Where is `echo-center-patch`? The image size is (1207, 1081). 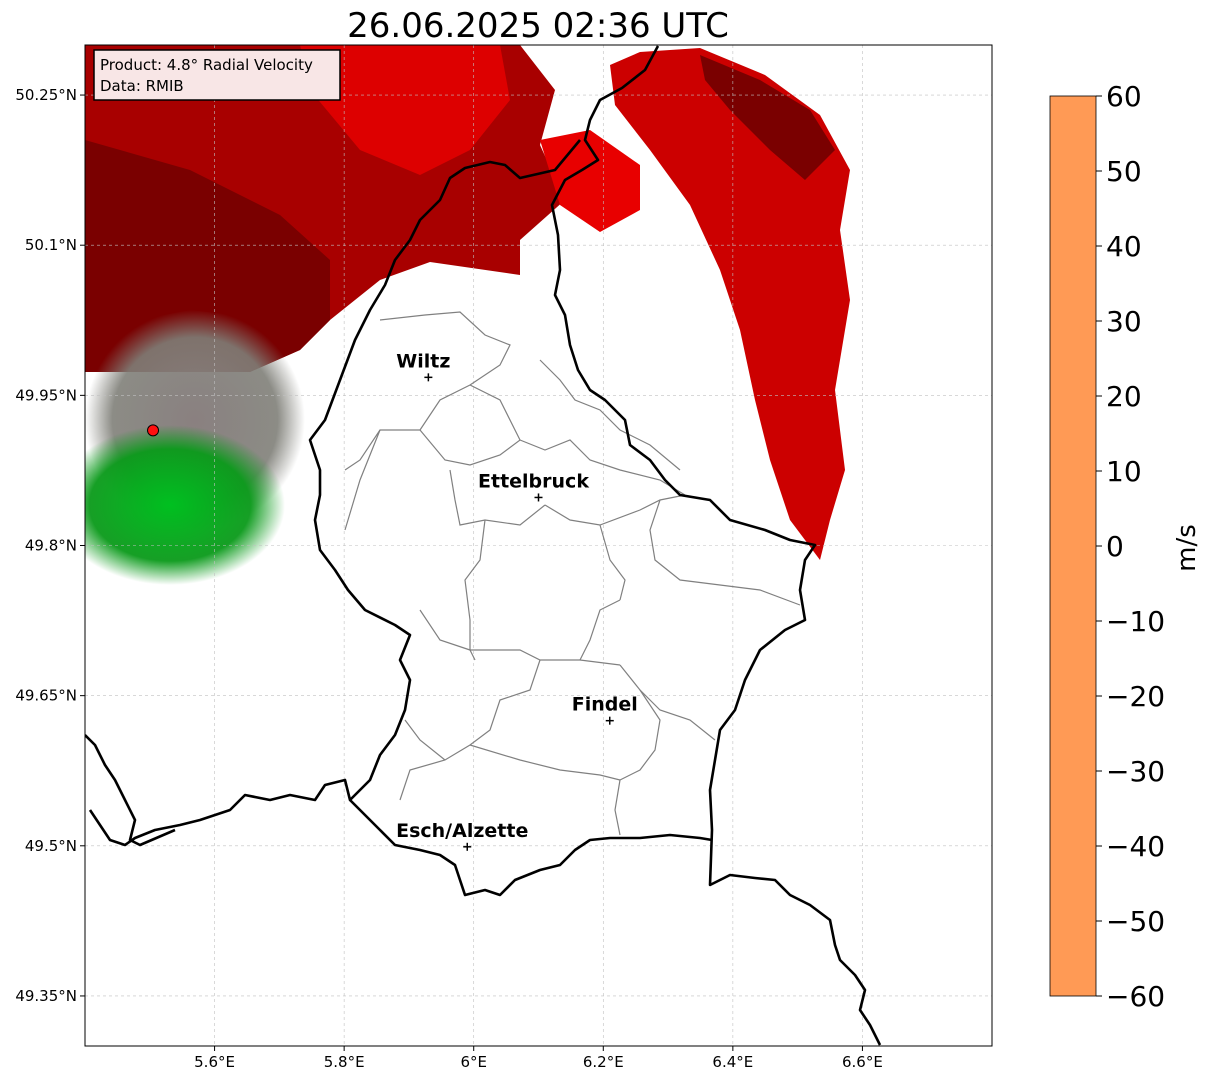 echo-center-patch is located at coordinates (590, 181).